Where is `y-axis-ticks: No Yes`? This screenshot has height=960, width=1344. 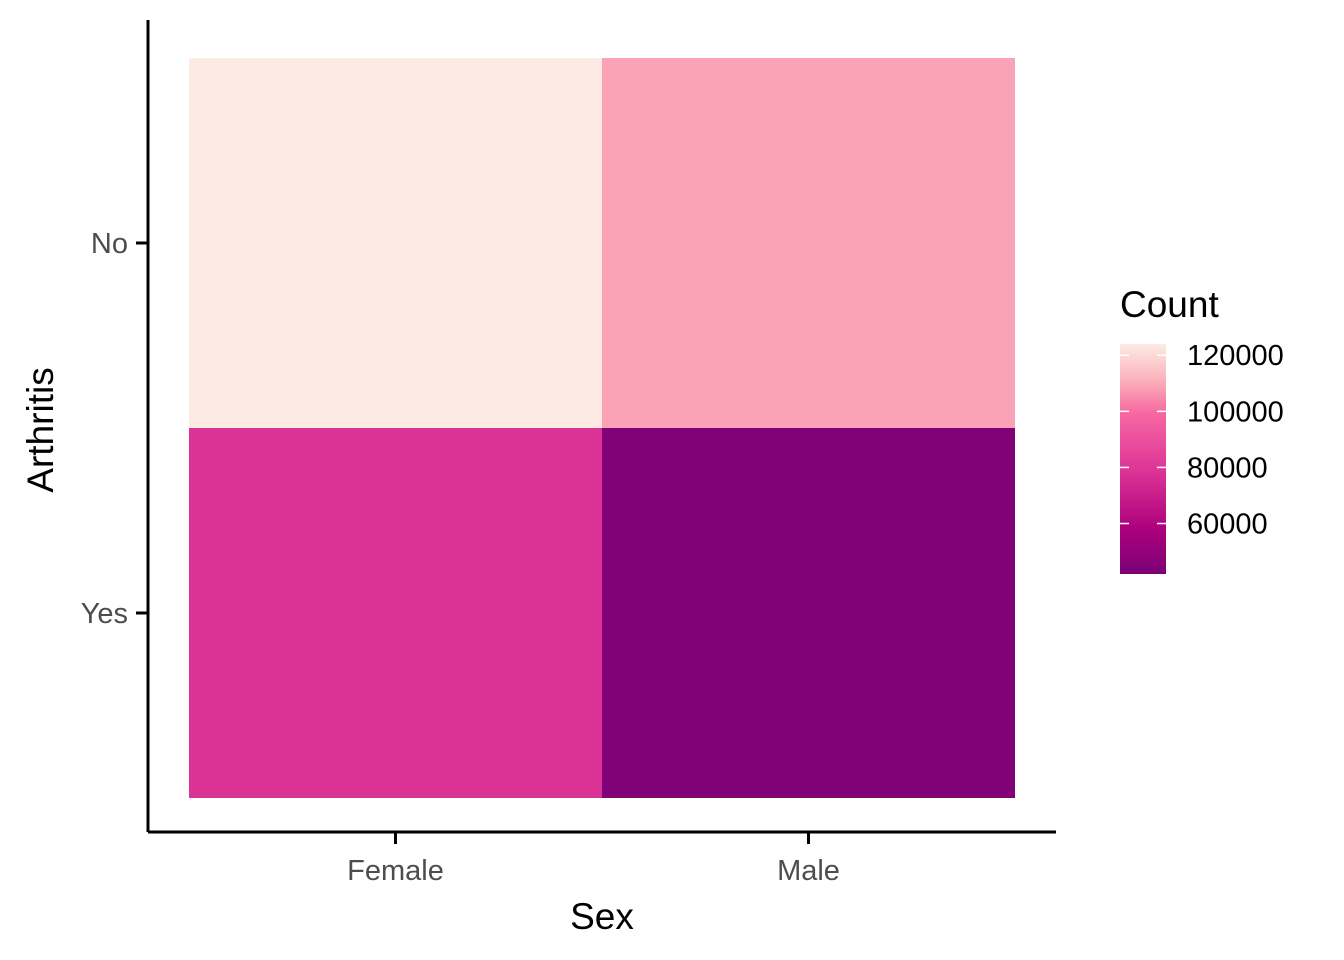
y-axis-ticks: No Yes is located at coordinates (114, 429).